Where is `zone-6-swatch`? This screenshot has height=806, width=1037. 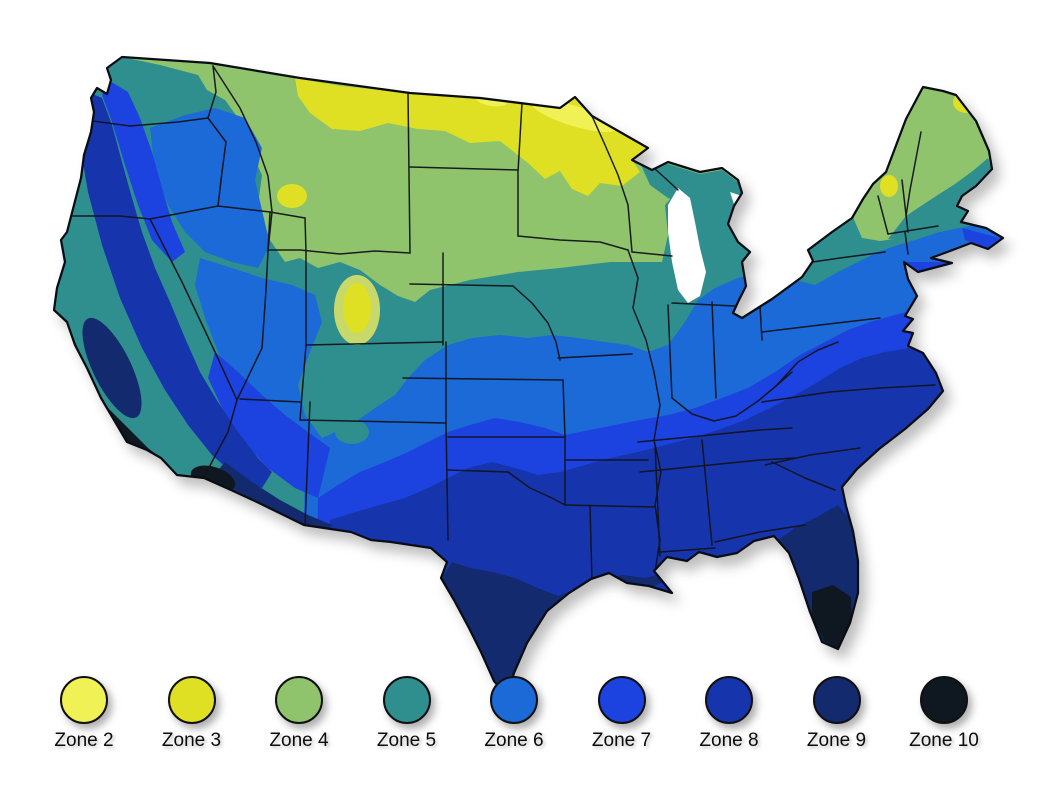
zone-6-swatch is located at coordinates (514, 700).